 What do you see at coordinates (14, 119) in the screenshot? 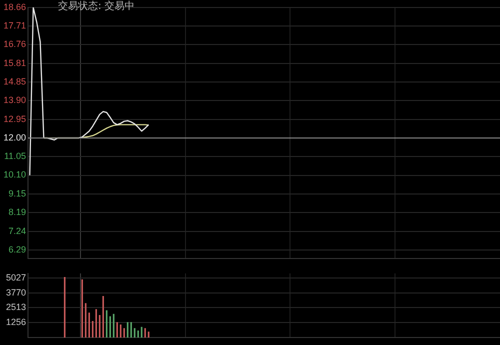
I see `y-tick-label: 12.95` at bounding box center [14, 119].